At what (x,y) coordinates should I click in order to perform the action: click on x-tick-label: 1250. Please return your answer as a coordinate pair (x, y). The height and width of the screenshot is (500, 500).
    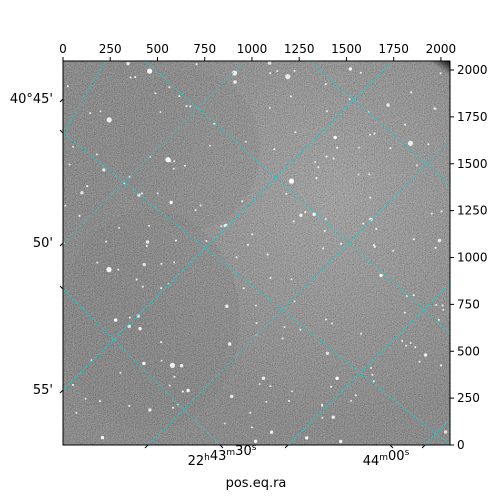
    Looking at the image, I should click on (299, 49).